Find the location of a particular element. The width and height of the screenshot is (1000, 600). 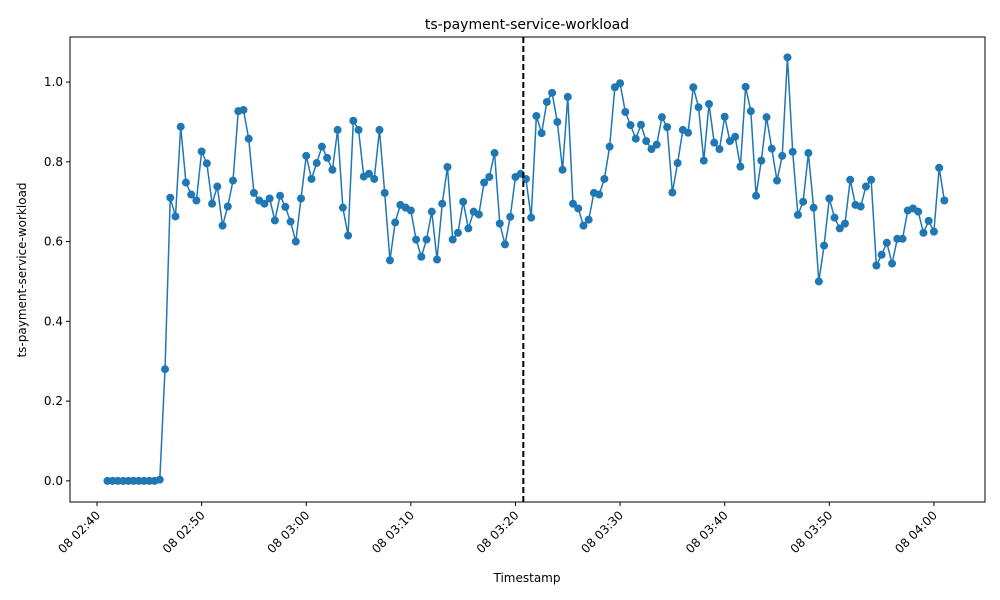

y-tick-label: 0.0 is located at coordinates (53, 481).